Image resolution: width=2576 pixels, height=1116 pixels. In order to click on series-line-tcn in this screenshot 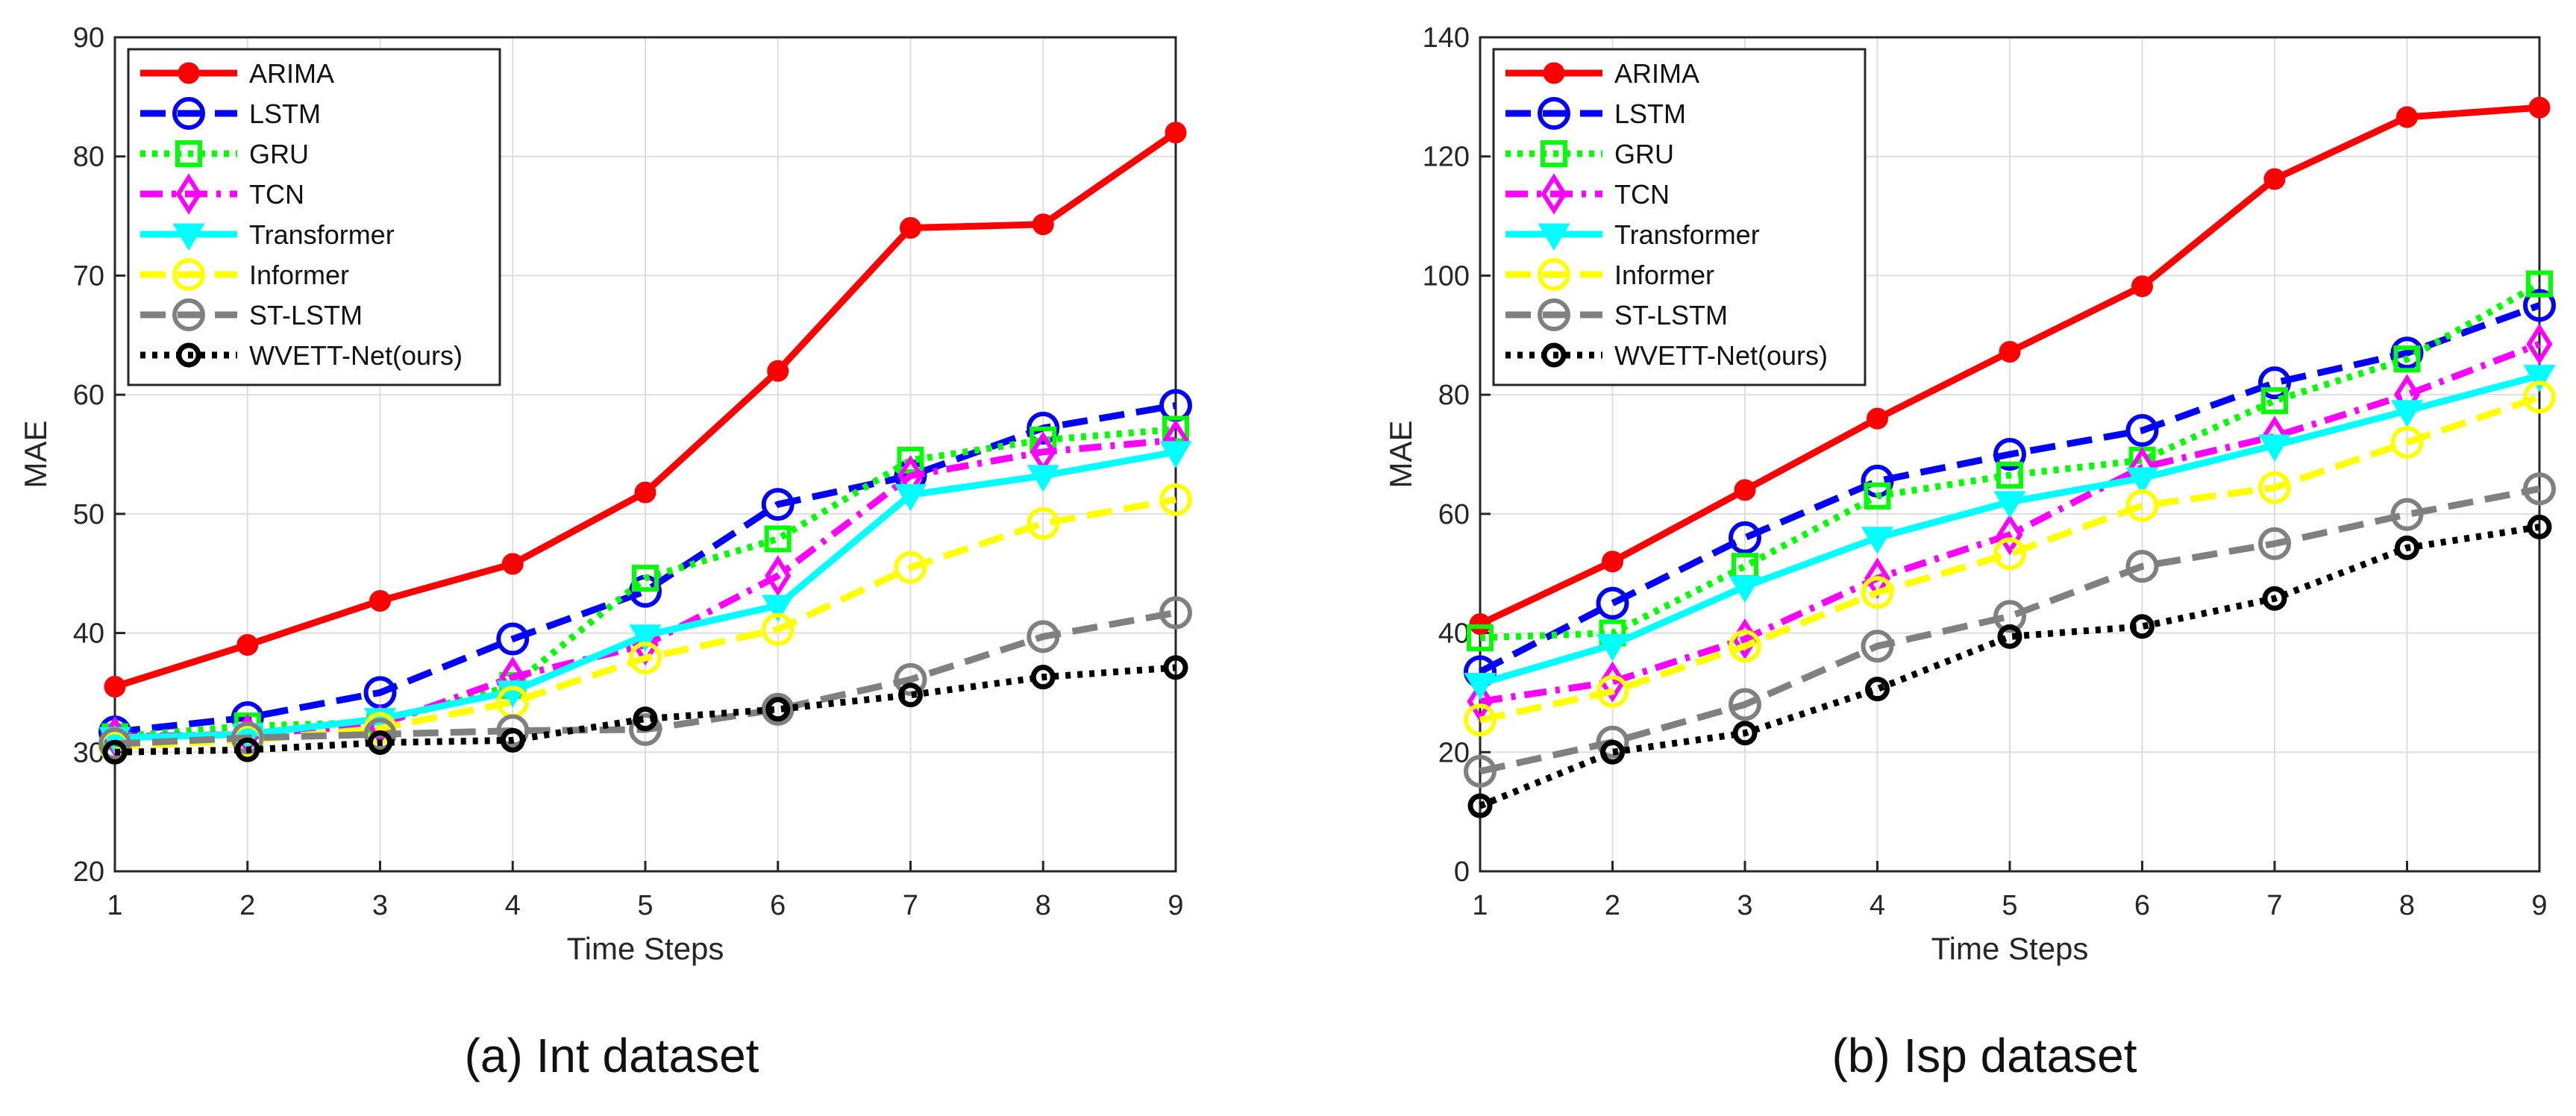, I will do `click(2010, 523)`.